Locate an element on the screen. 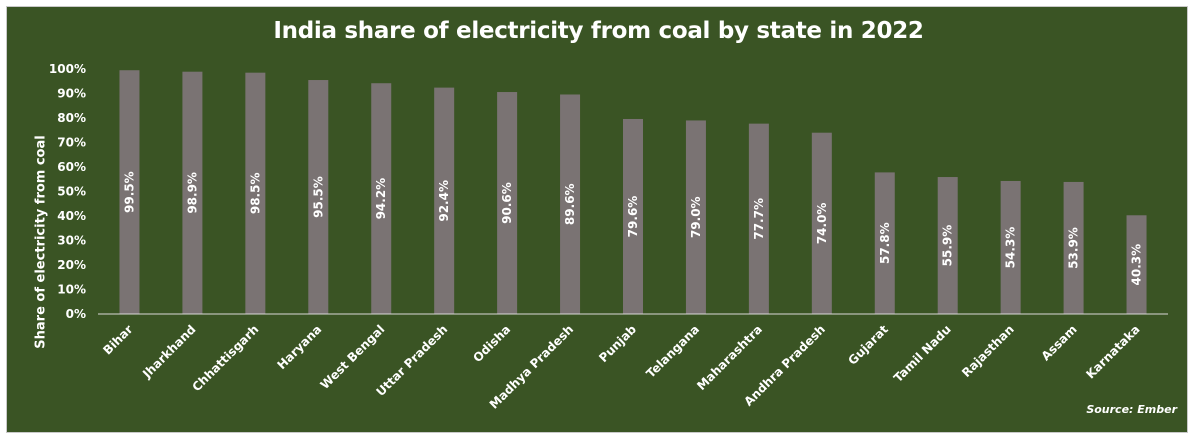  data-label: 94.2% is located at coordinates (381, 199).